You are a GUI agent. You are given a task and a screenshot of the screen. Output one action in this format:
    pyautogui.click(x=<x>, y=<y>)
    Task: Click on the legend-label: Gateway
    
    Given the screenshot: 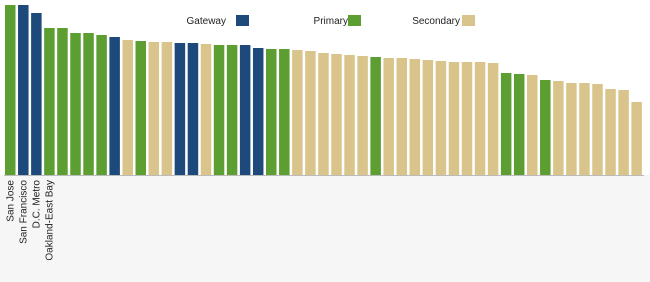 What is the action you would take?
    pyautogui.click(x=206, y=21)
    